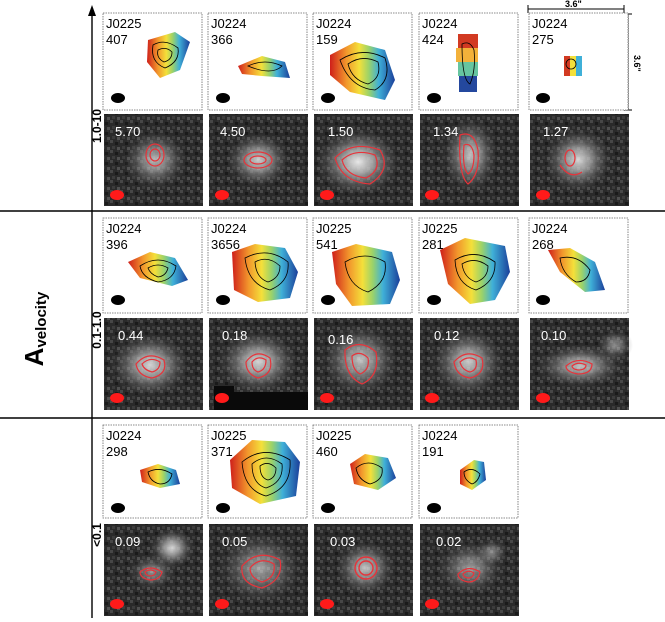 The width and height of the screenshot is (665, 622). Describe the element at coordinates (92, 10) in the screenshot. I see `y-axis-arrowhead` at that location.